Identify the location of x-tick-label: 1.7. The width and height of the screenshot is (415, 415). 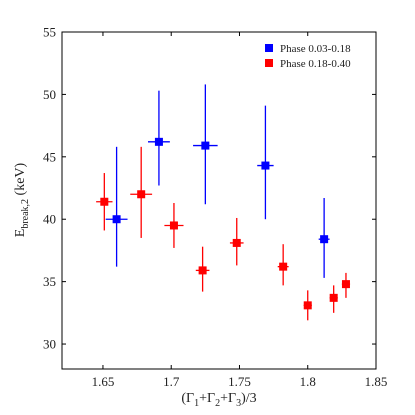
(171, 381).